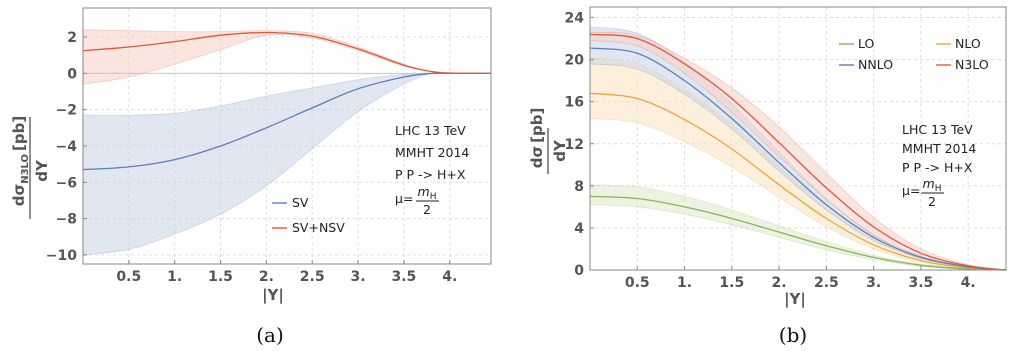 This screenshot has height=351, width=1010. Describe the element at coordinates (800, 278) in the screenshot. I see `x-ticks-b: 0.5 1. 1.5 2. 2.5 3. 3.5 4.` at that location.